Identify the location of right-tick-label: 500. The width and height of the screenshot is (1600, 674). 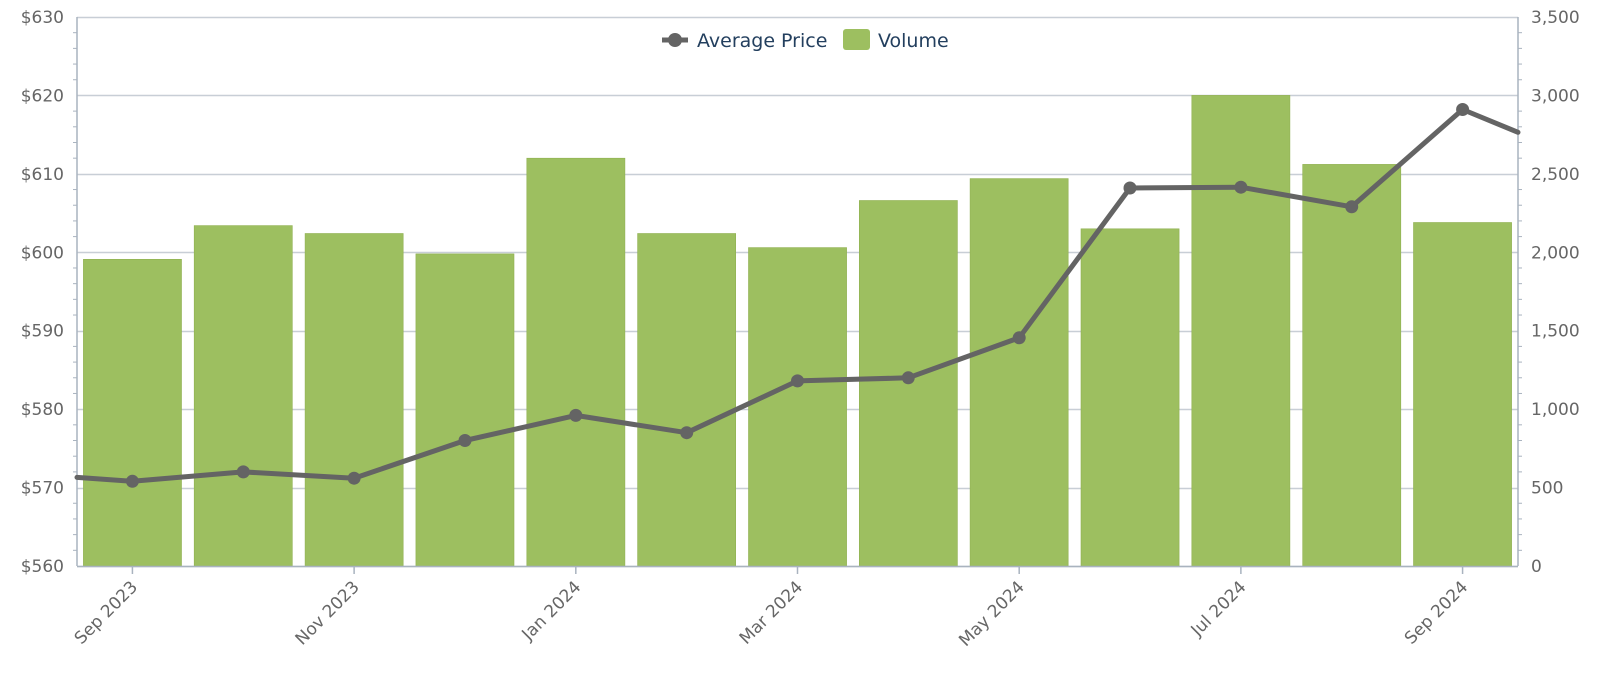
(1547, 489).